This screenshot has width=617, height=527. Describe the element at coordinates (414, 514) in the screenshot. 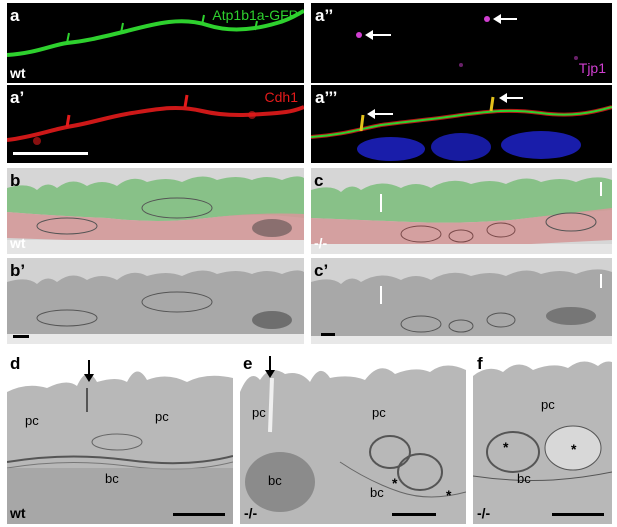

I see `scale-bar-e` at that location.